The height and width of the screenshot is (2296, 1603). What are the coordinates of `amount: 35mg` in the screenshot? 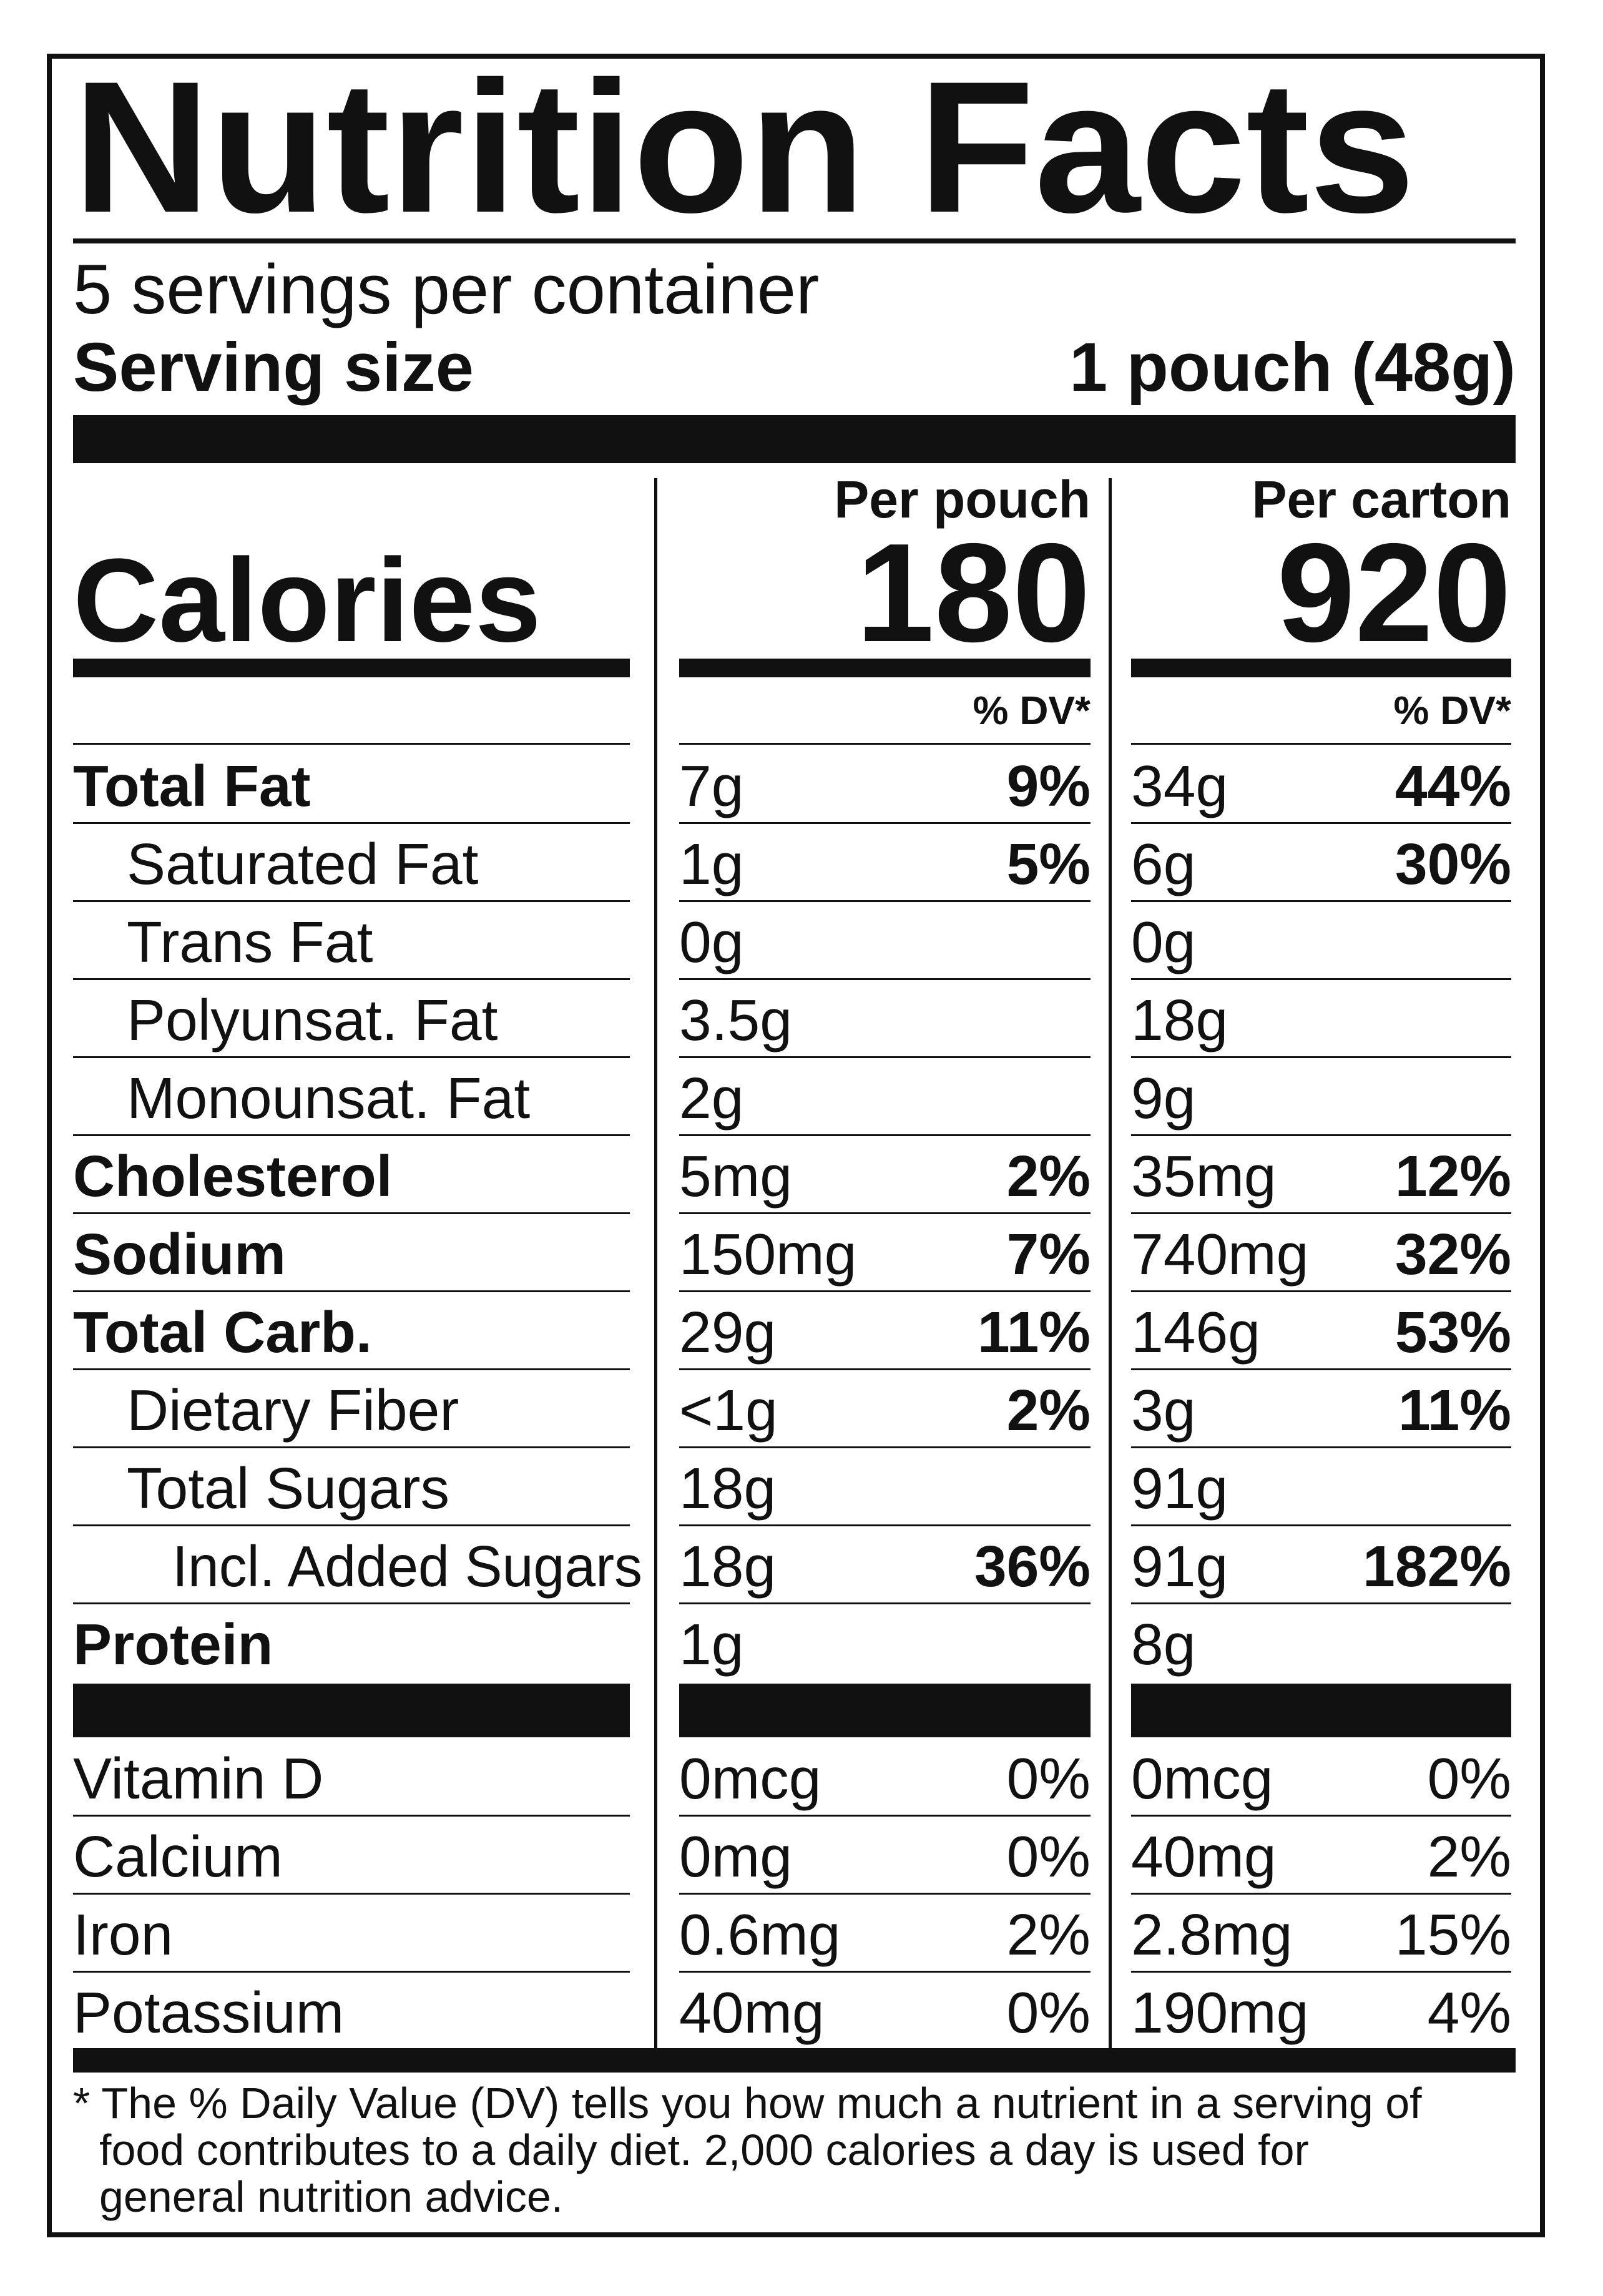 It's located at (1204, 1176).